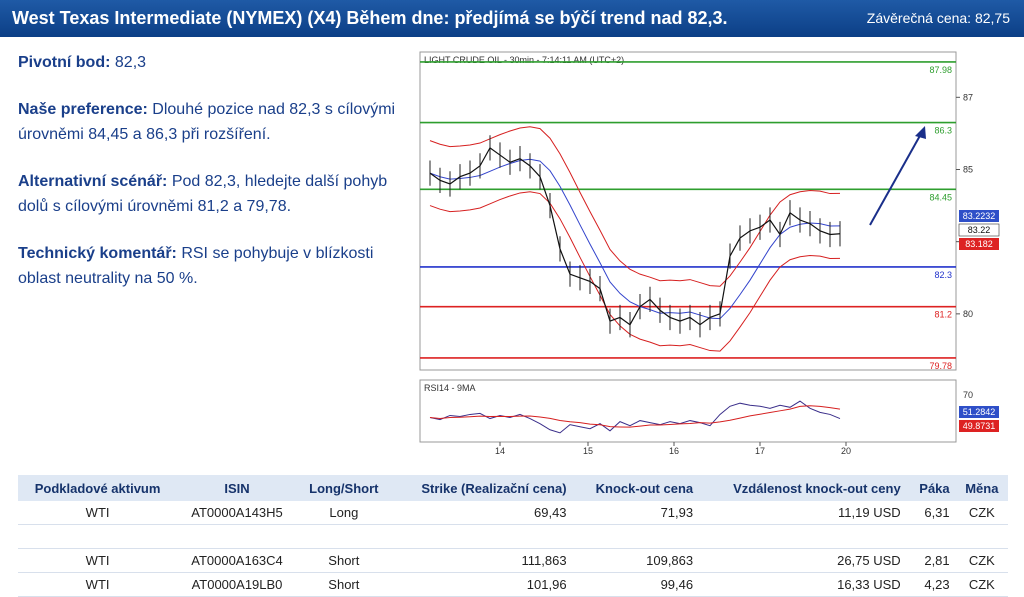 The height and width of the screenshot is (597, 1024). I want to click on bullish-arrow-head, so click(920, 132).